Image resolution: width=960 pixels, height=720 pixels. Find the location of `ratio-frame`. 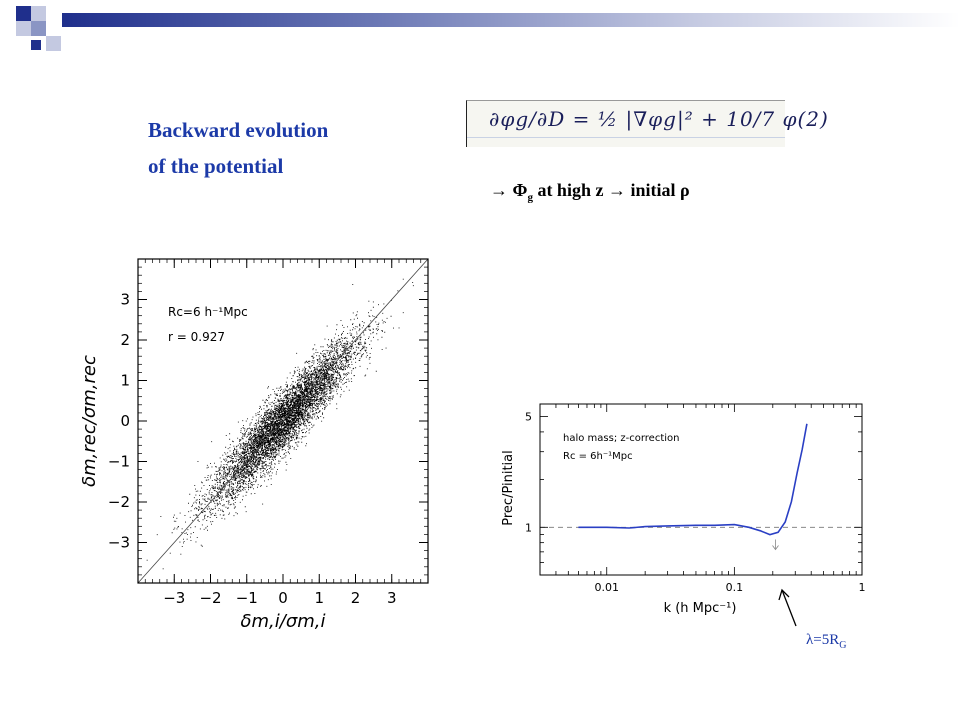

ratio-frame is located at coordinates (701, 489).